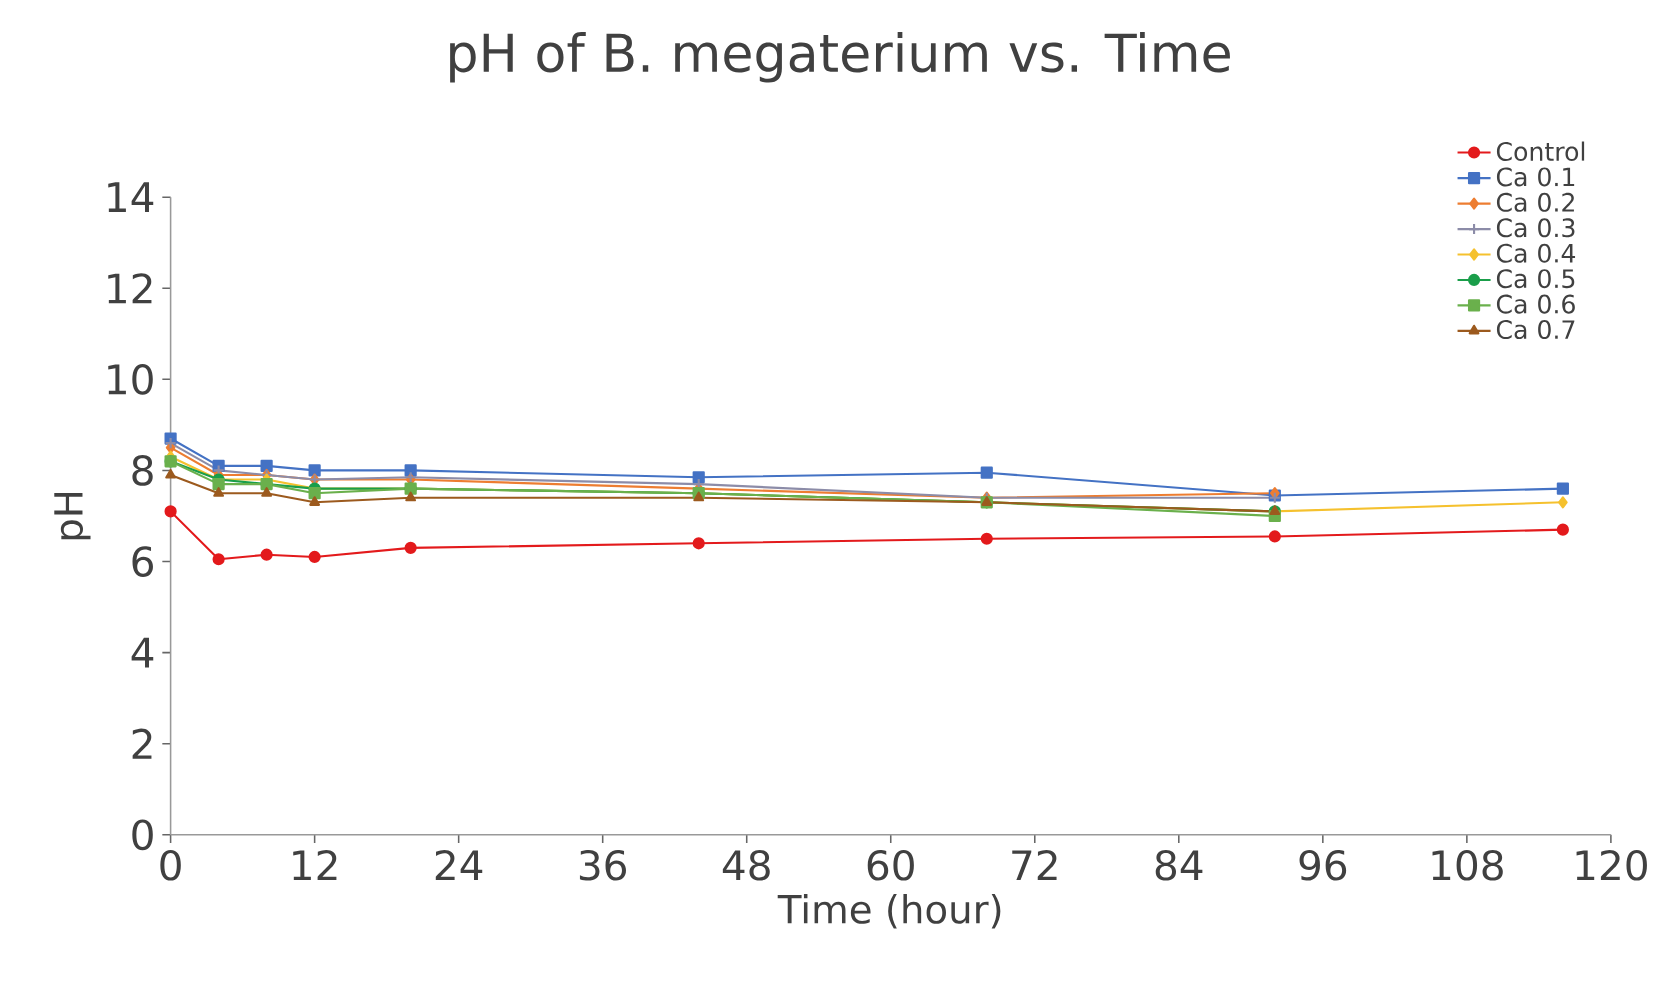  Describe the element at coordinates (315, 865) in the screenshot. I see `x-tick-label: 12` at that location.